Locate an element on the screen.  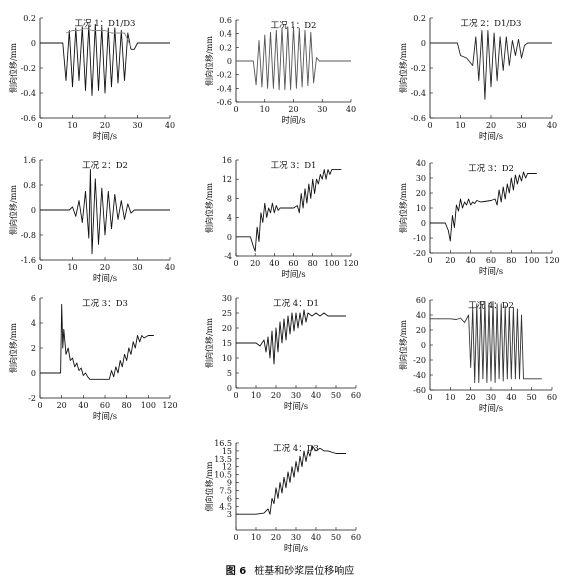
y-tick-label: 10.5 is located at coordinates (223, 475).